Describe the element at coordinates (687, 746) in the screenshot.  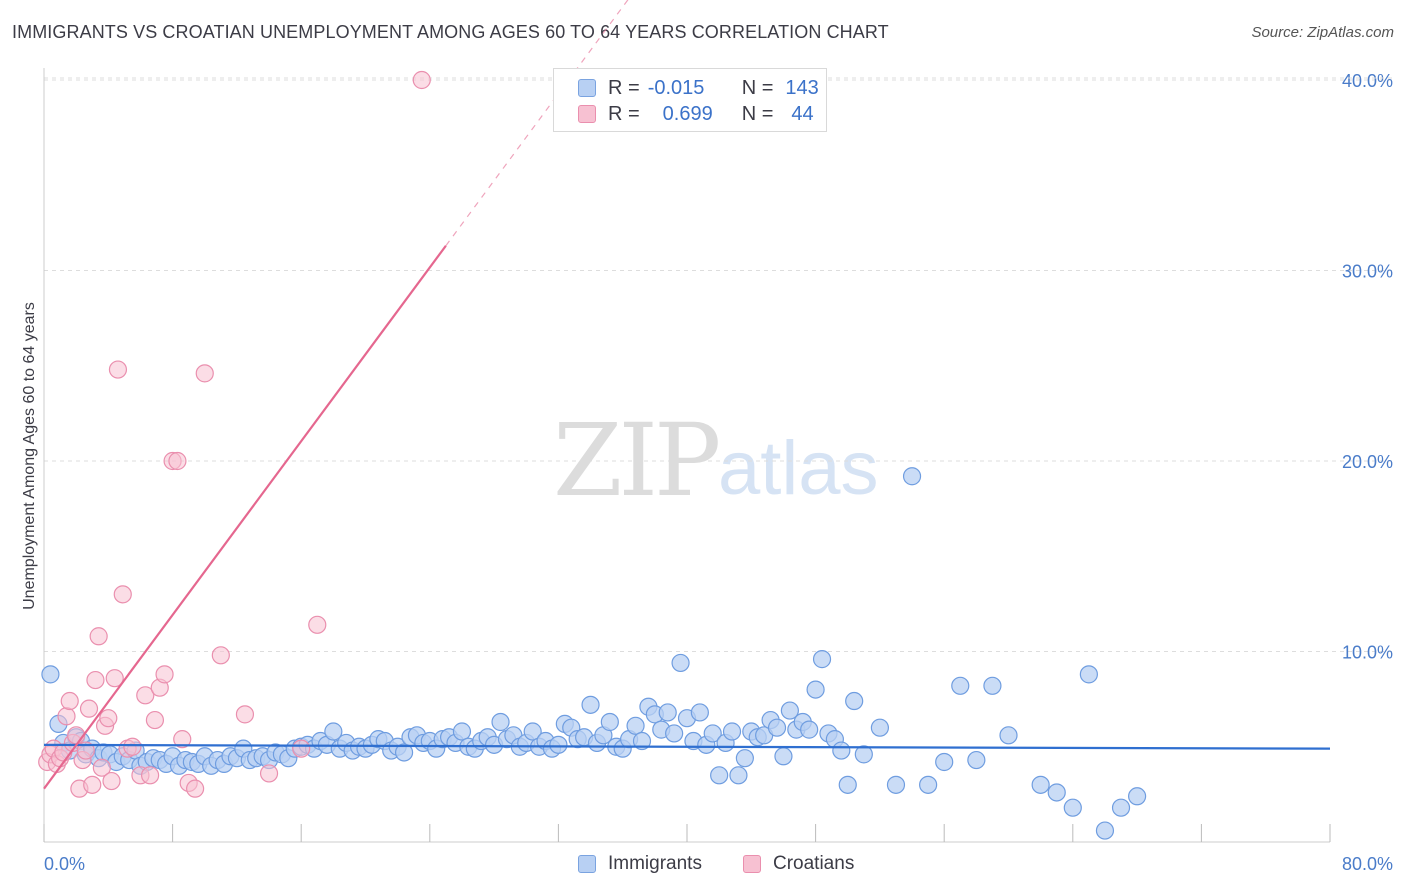
I see `immigrants-trend-line` at that location.